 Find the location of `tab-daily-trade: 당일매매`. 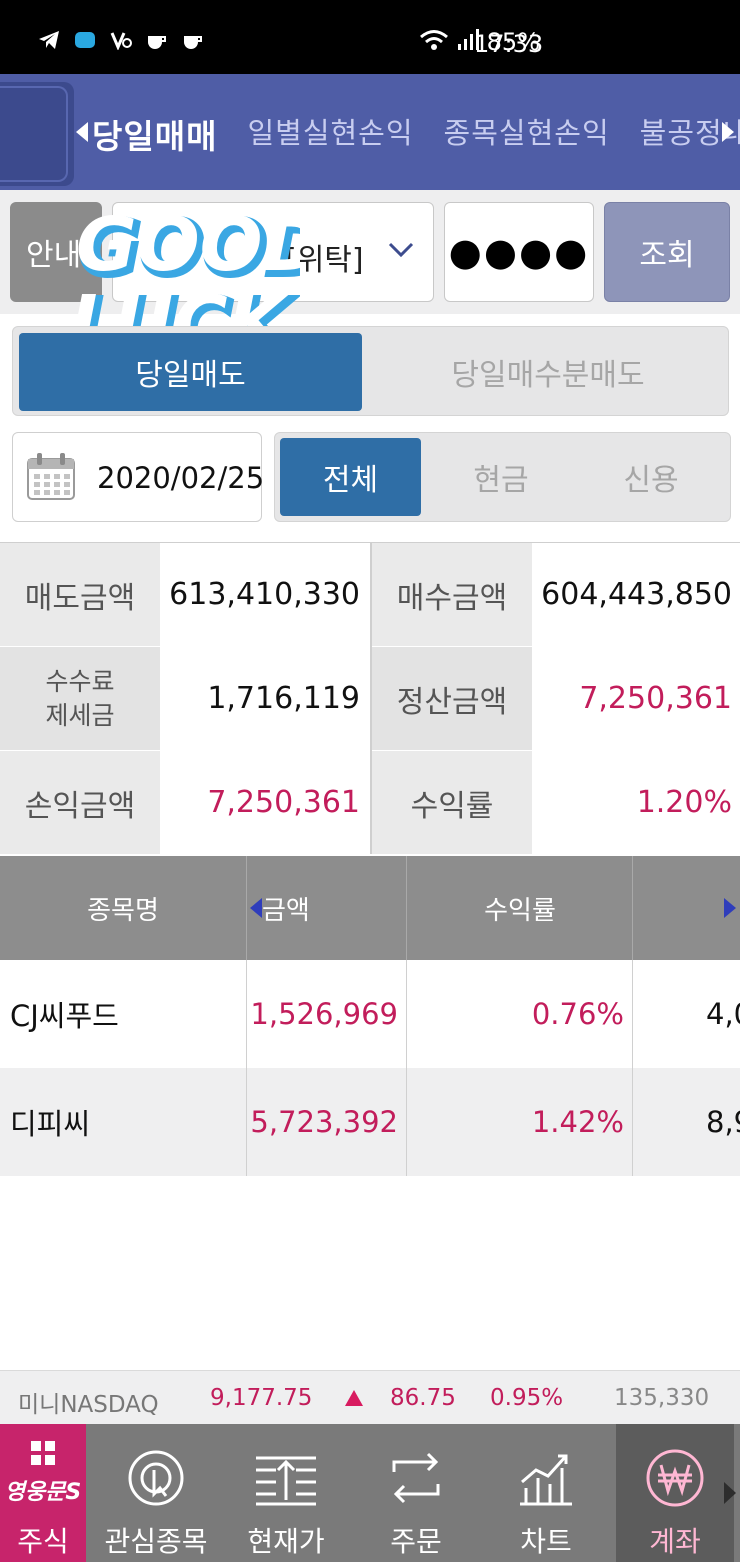

tab-daily-trade: 당일매매 is located at coordinates (155, 136).